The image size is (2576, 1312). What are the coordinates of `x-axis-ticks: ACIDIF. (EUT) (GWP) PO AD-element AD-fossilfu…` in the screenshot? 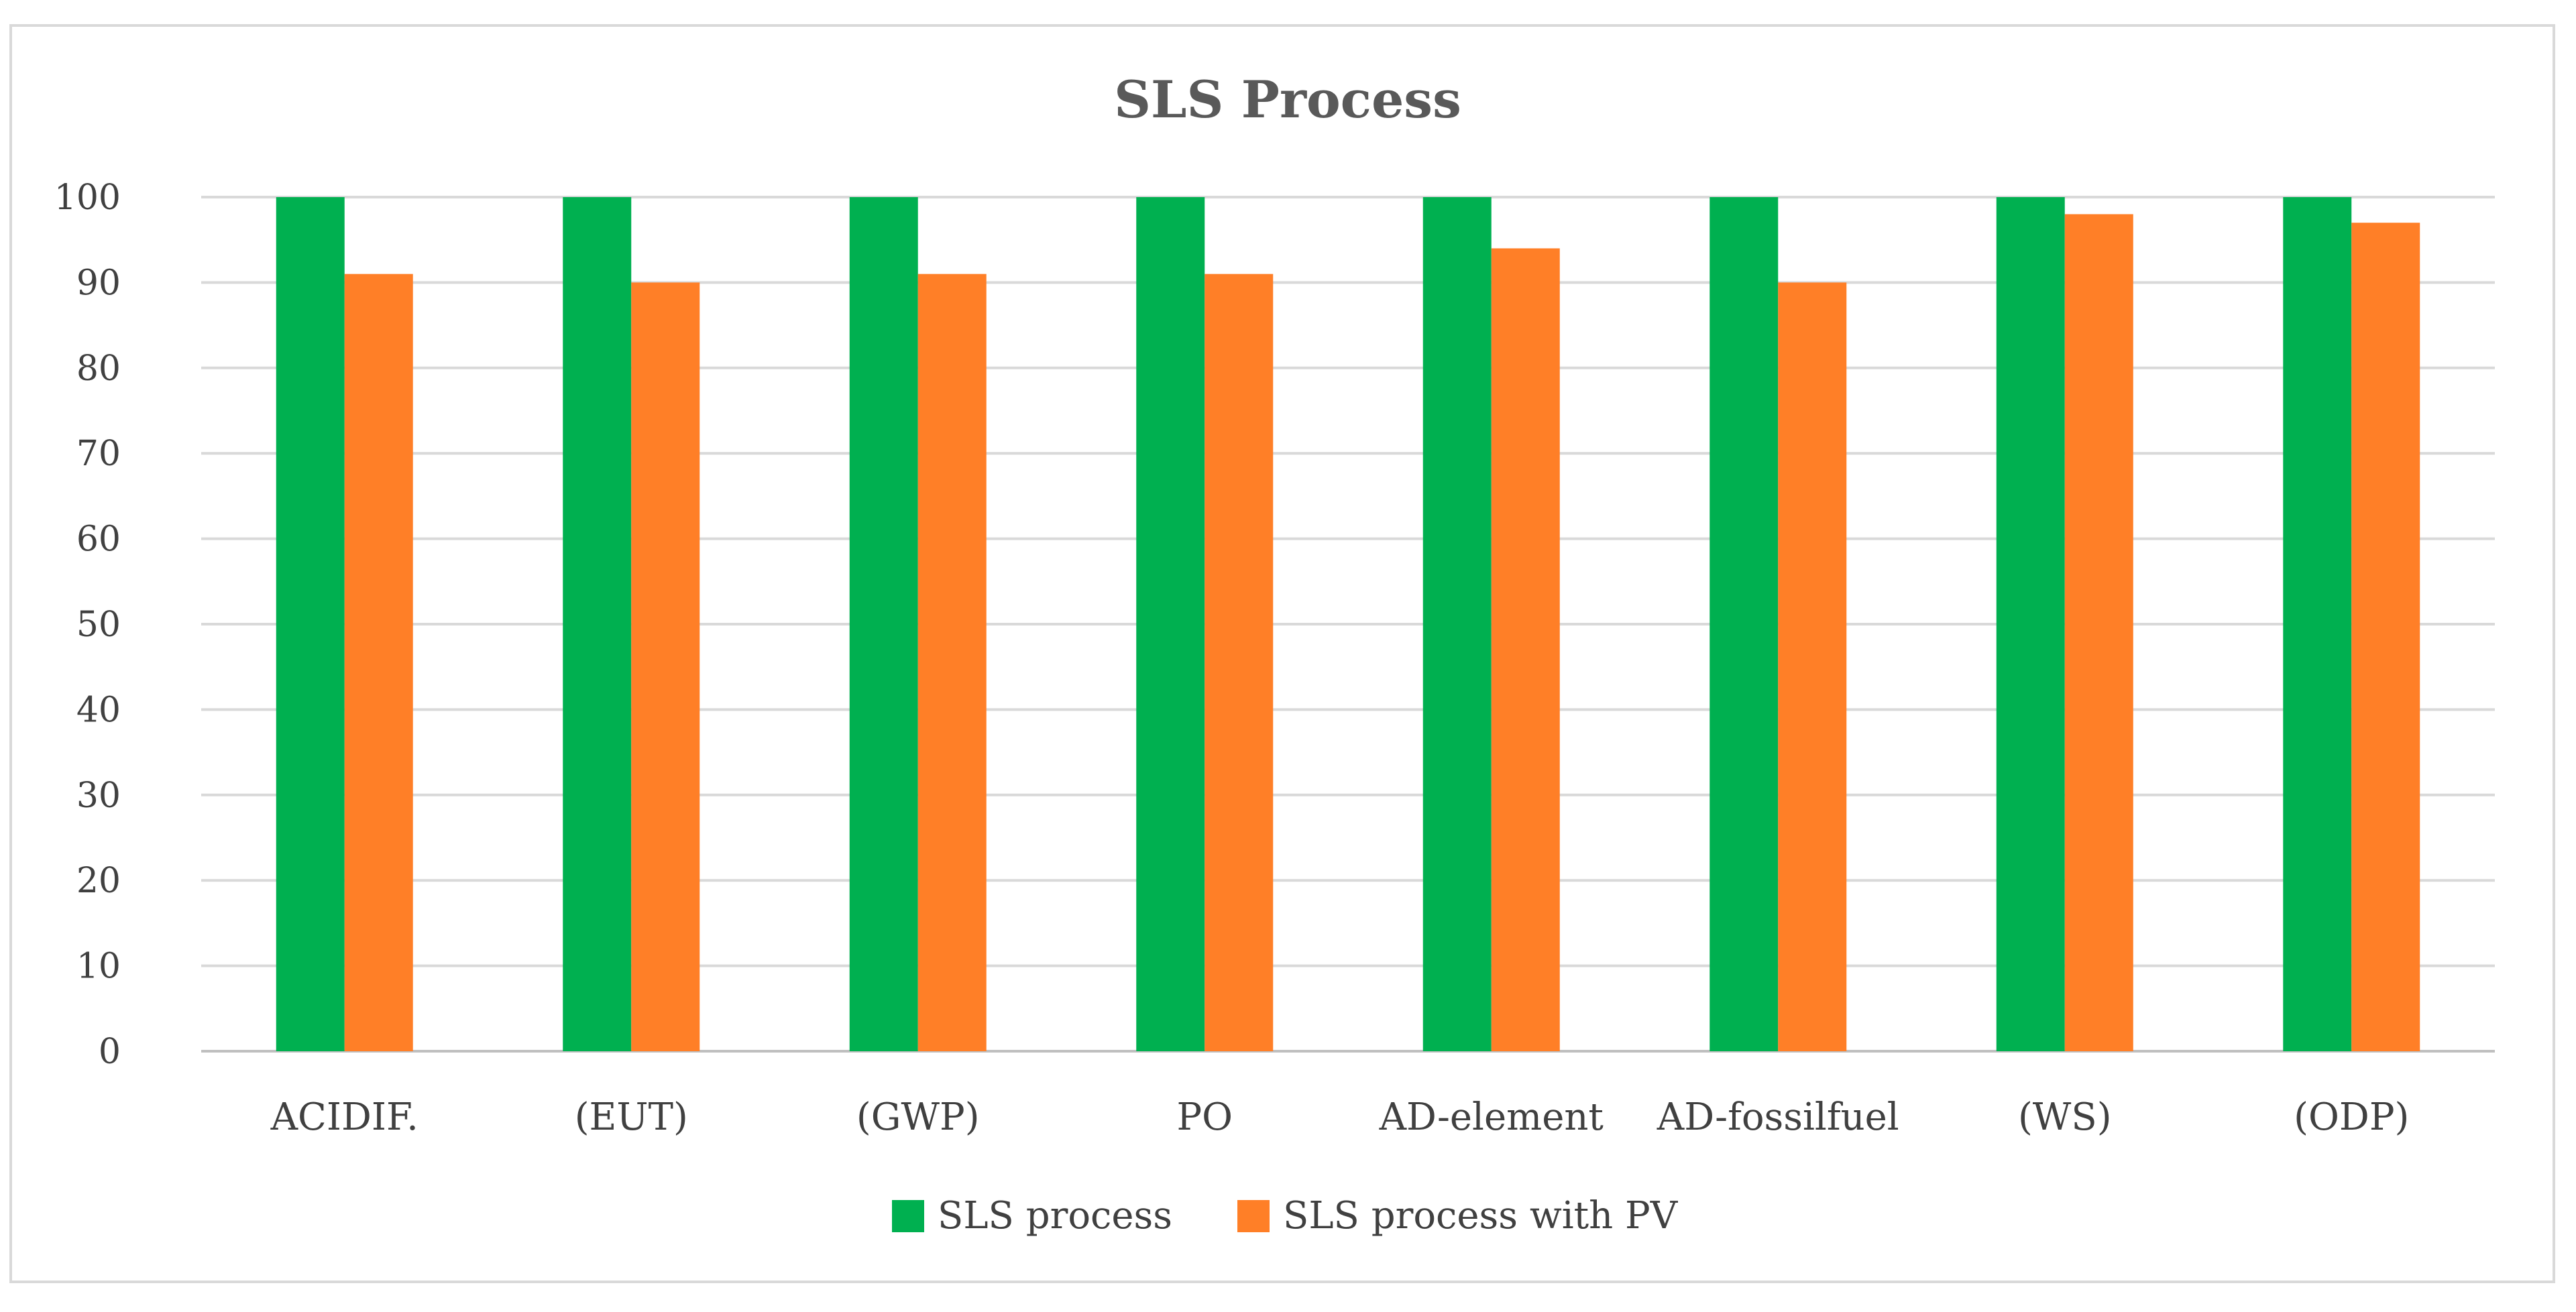 It's located at (1340, 1117).